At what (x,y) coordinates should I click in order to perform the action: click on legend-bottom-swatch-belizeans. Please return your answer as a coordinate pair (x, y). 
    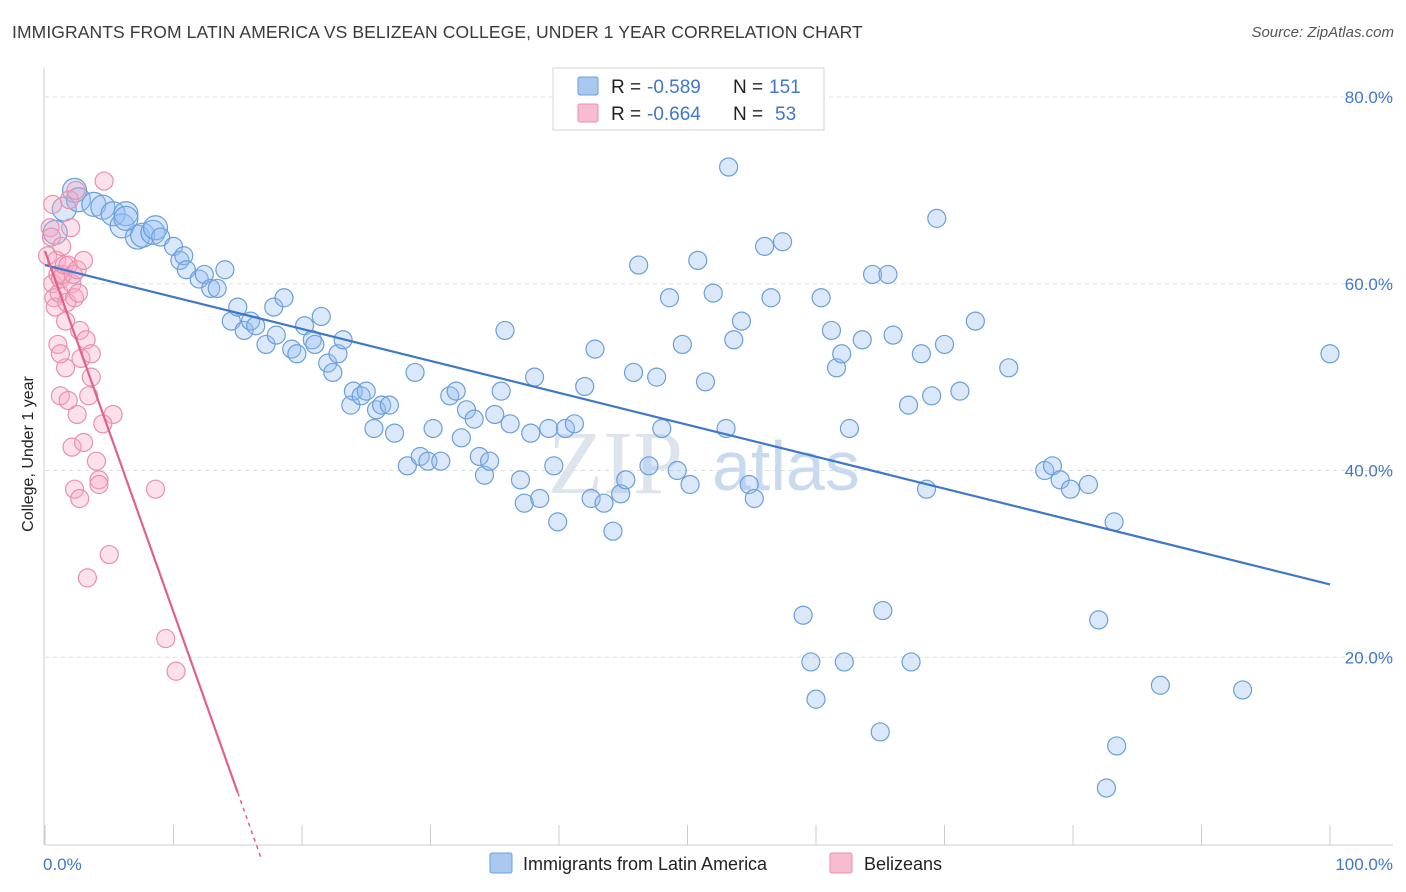
    Looking at the image, I should click on (841, 863).